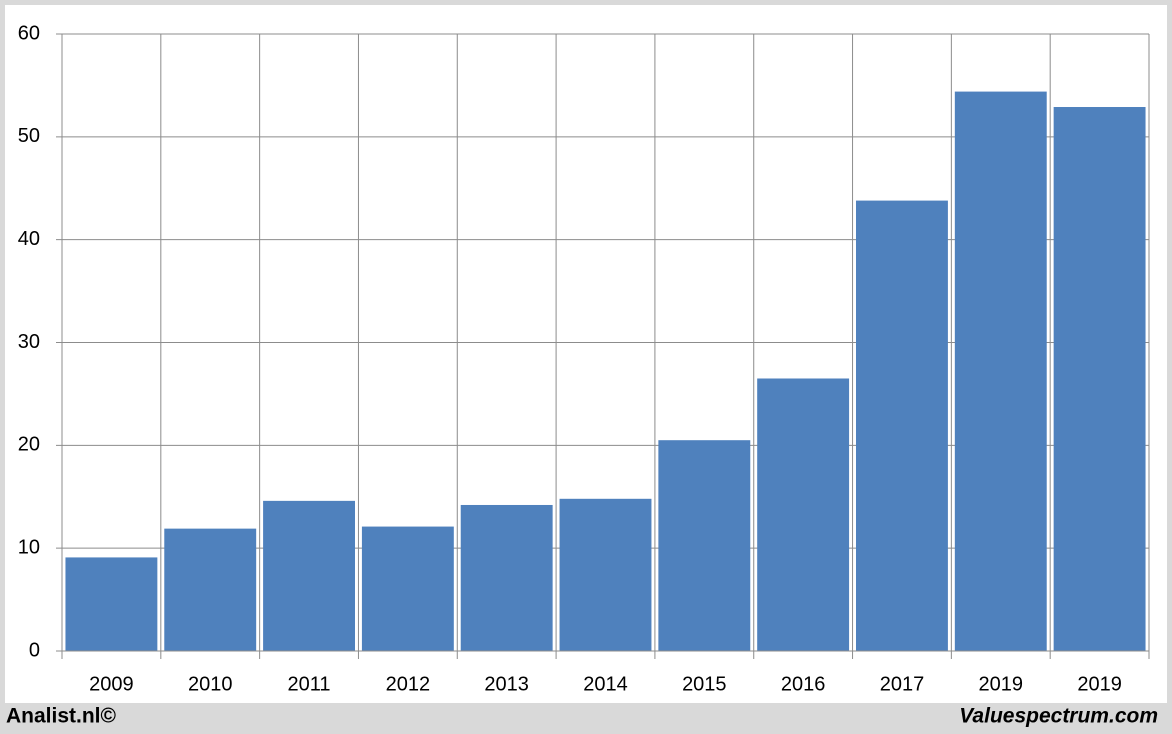 The image size is (1172, 734). What do you see at coordinates (29, 445) in the screenshot?
I see `y-tick-label: 20` at bounding box center [29, 445].